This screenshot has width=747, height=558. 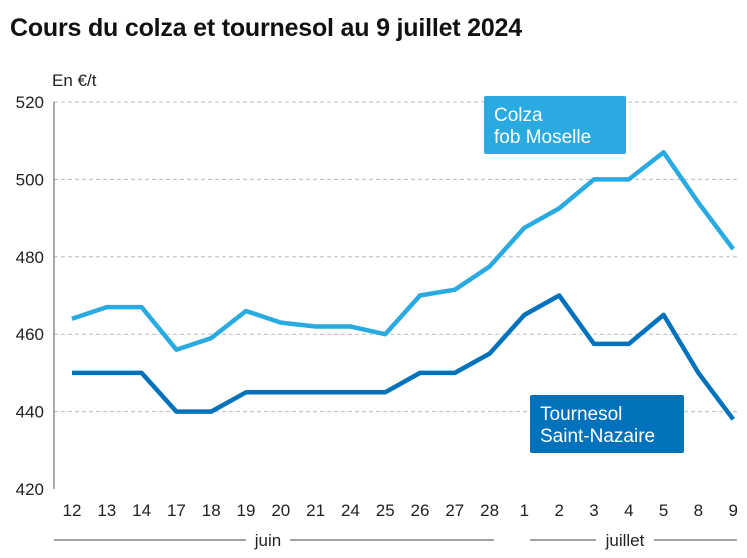 I want to click on x-tick-label: 25, so click(x=385, y=510).